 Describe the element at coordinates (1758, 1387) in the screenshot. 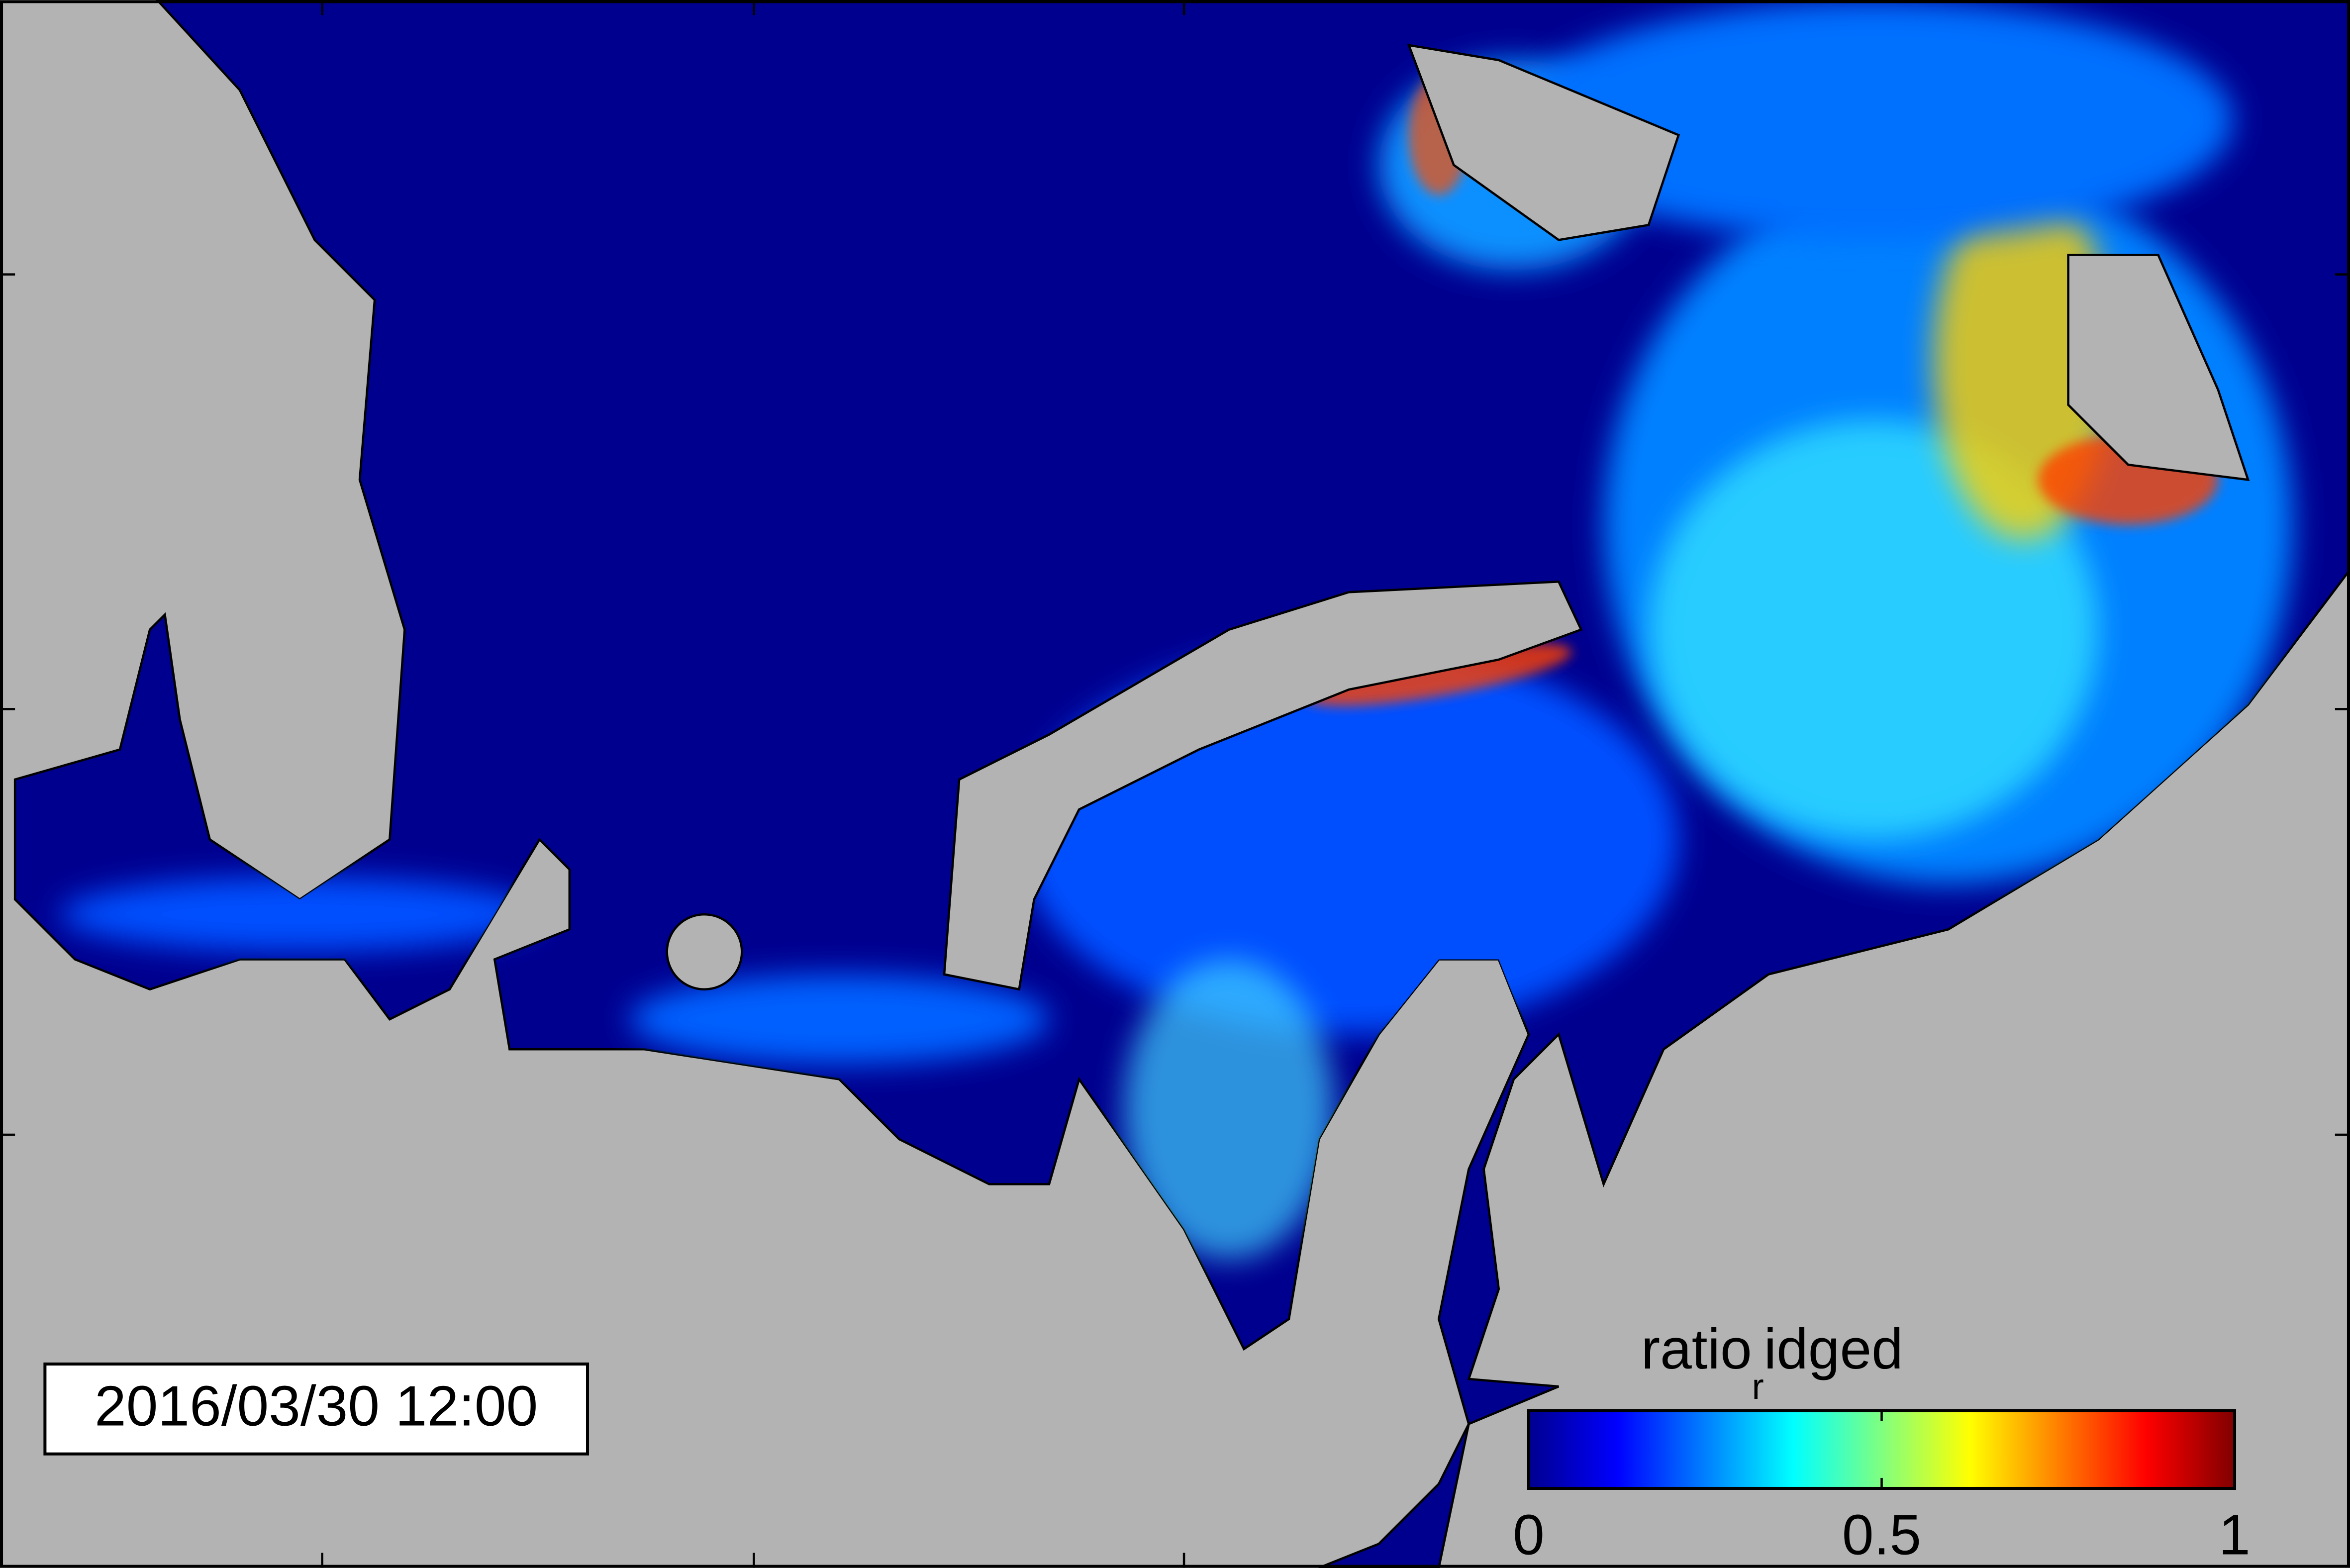

I see `title-sub: r` at that location.